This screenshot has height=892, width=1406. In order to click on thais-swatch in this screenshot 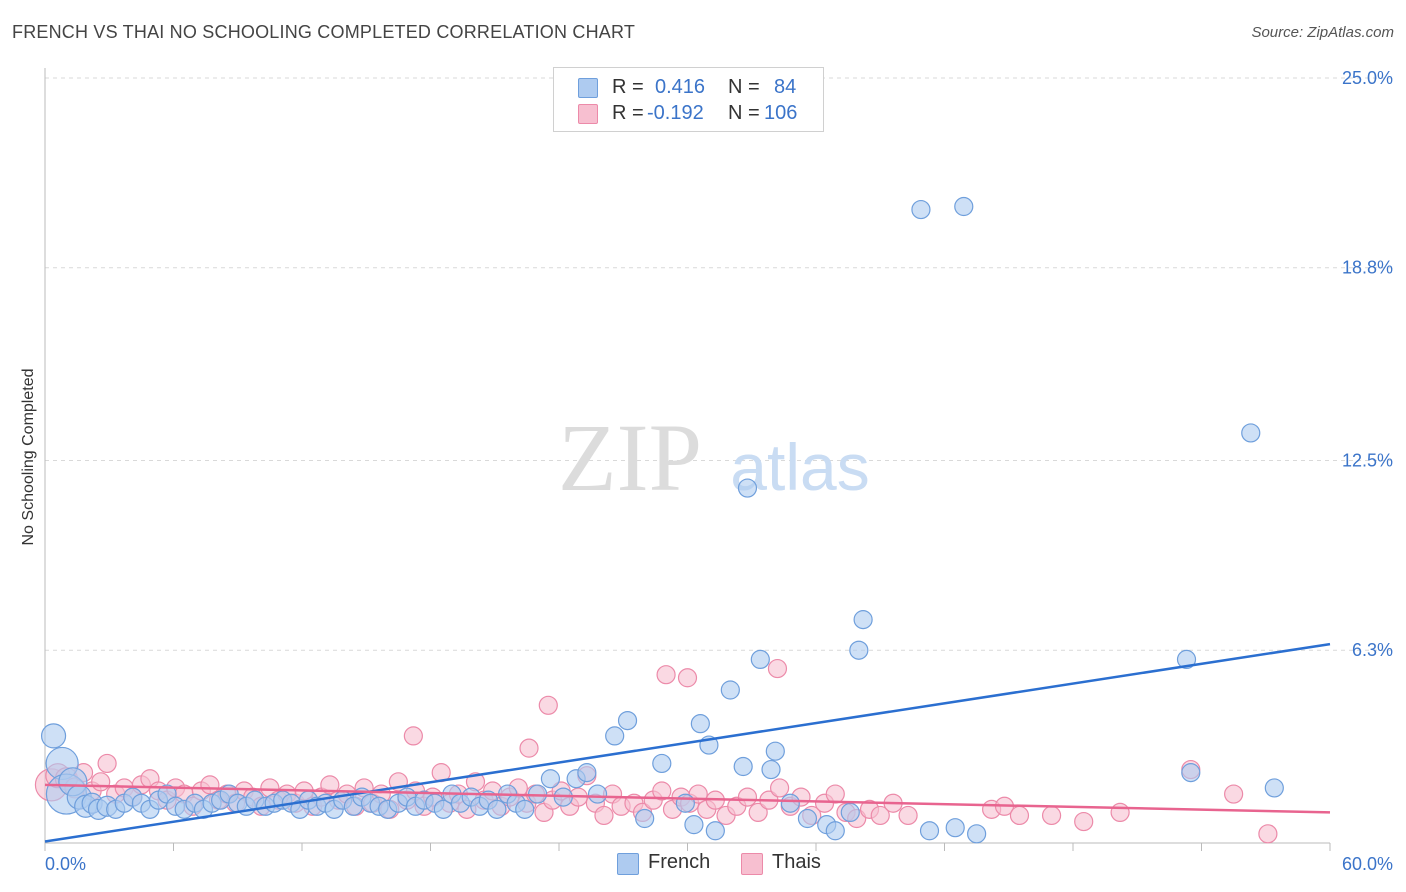, I will do `click(588, 114)`.